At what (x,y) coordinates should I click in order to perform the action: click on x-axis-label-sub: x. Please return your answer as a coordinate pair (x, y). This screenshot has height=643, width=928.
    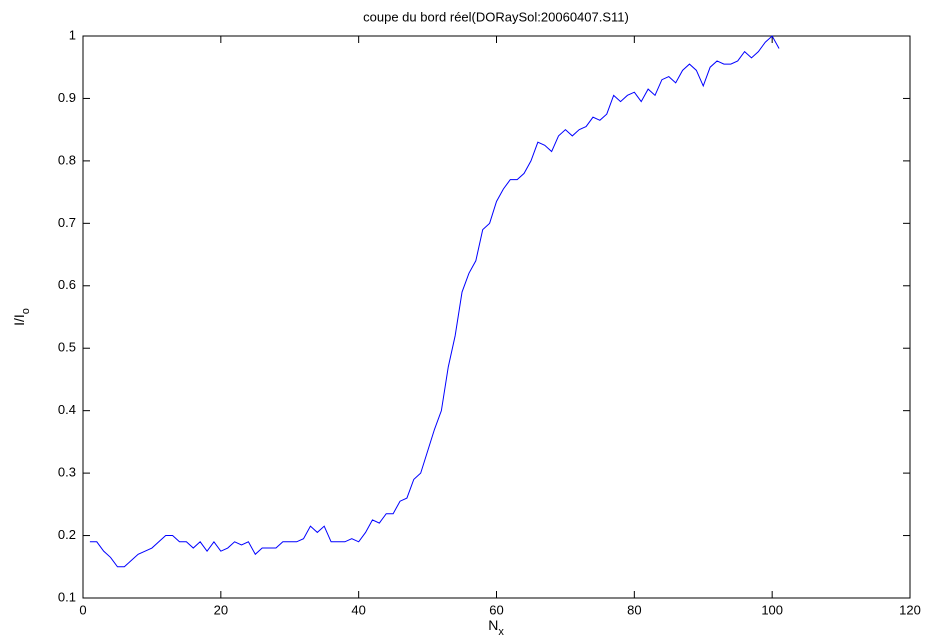
    Looking at the image, I should click on (501, 632).